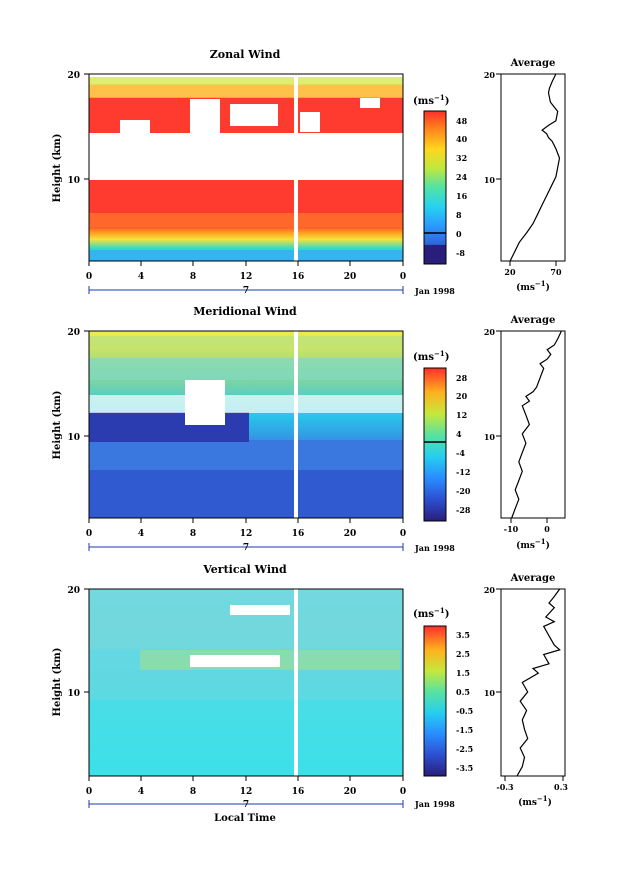  What do you see at coordinates (460, 453) in the screenshot?
I see `colorbar-label: -4` at bounding box center [460, 453].